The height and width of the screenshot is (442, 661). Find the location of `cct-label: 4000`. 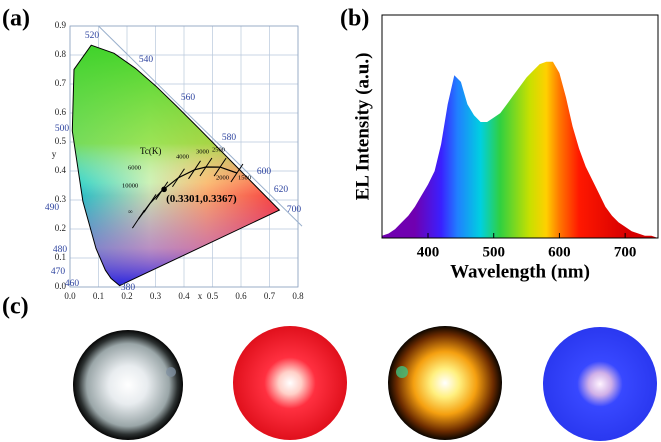

cct-label: 4000 is located at coordinates (182, 156).